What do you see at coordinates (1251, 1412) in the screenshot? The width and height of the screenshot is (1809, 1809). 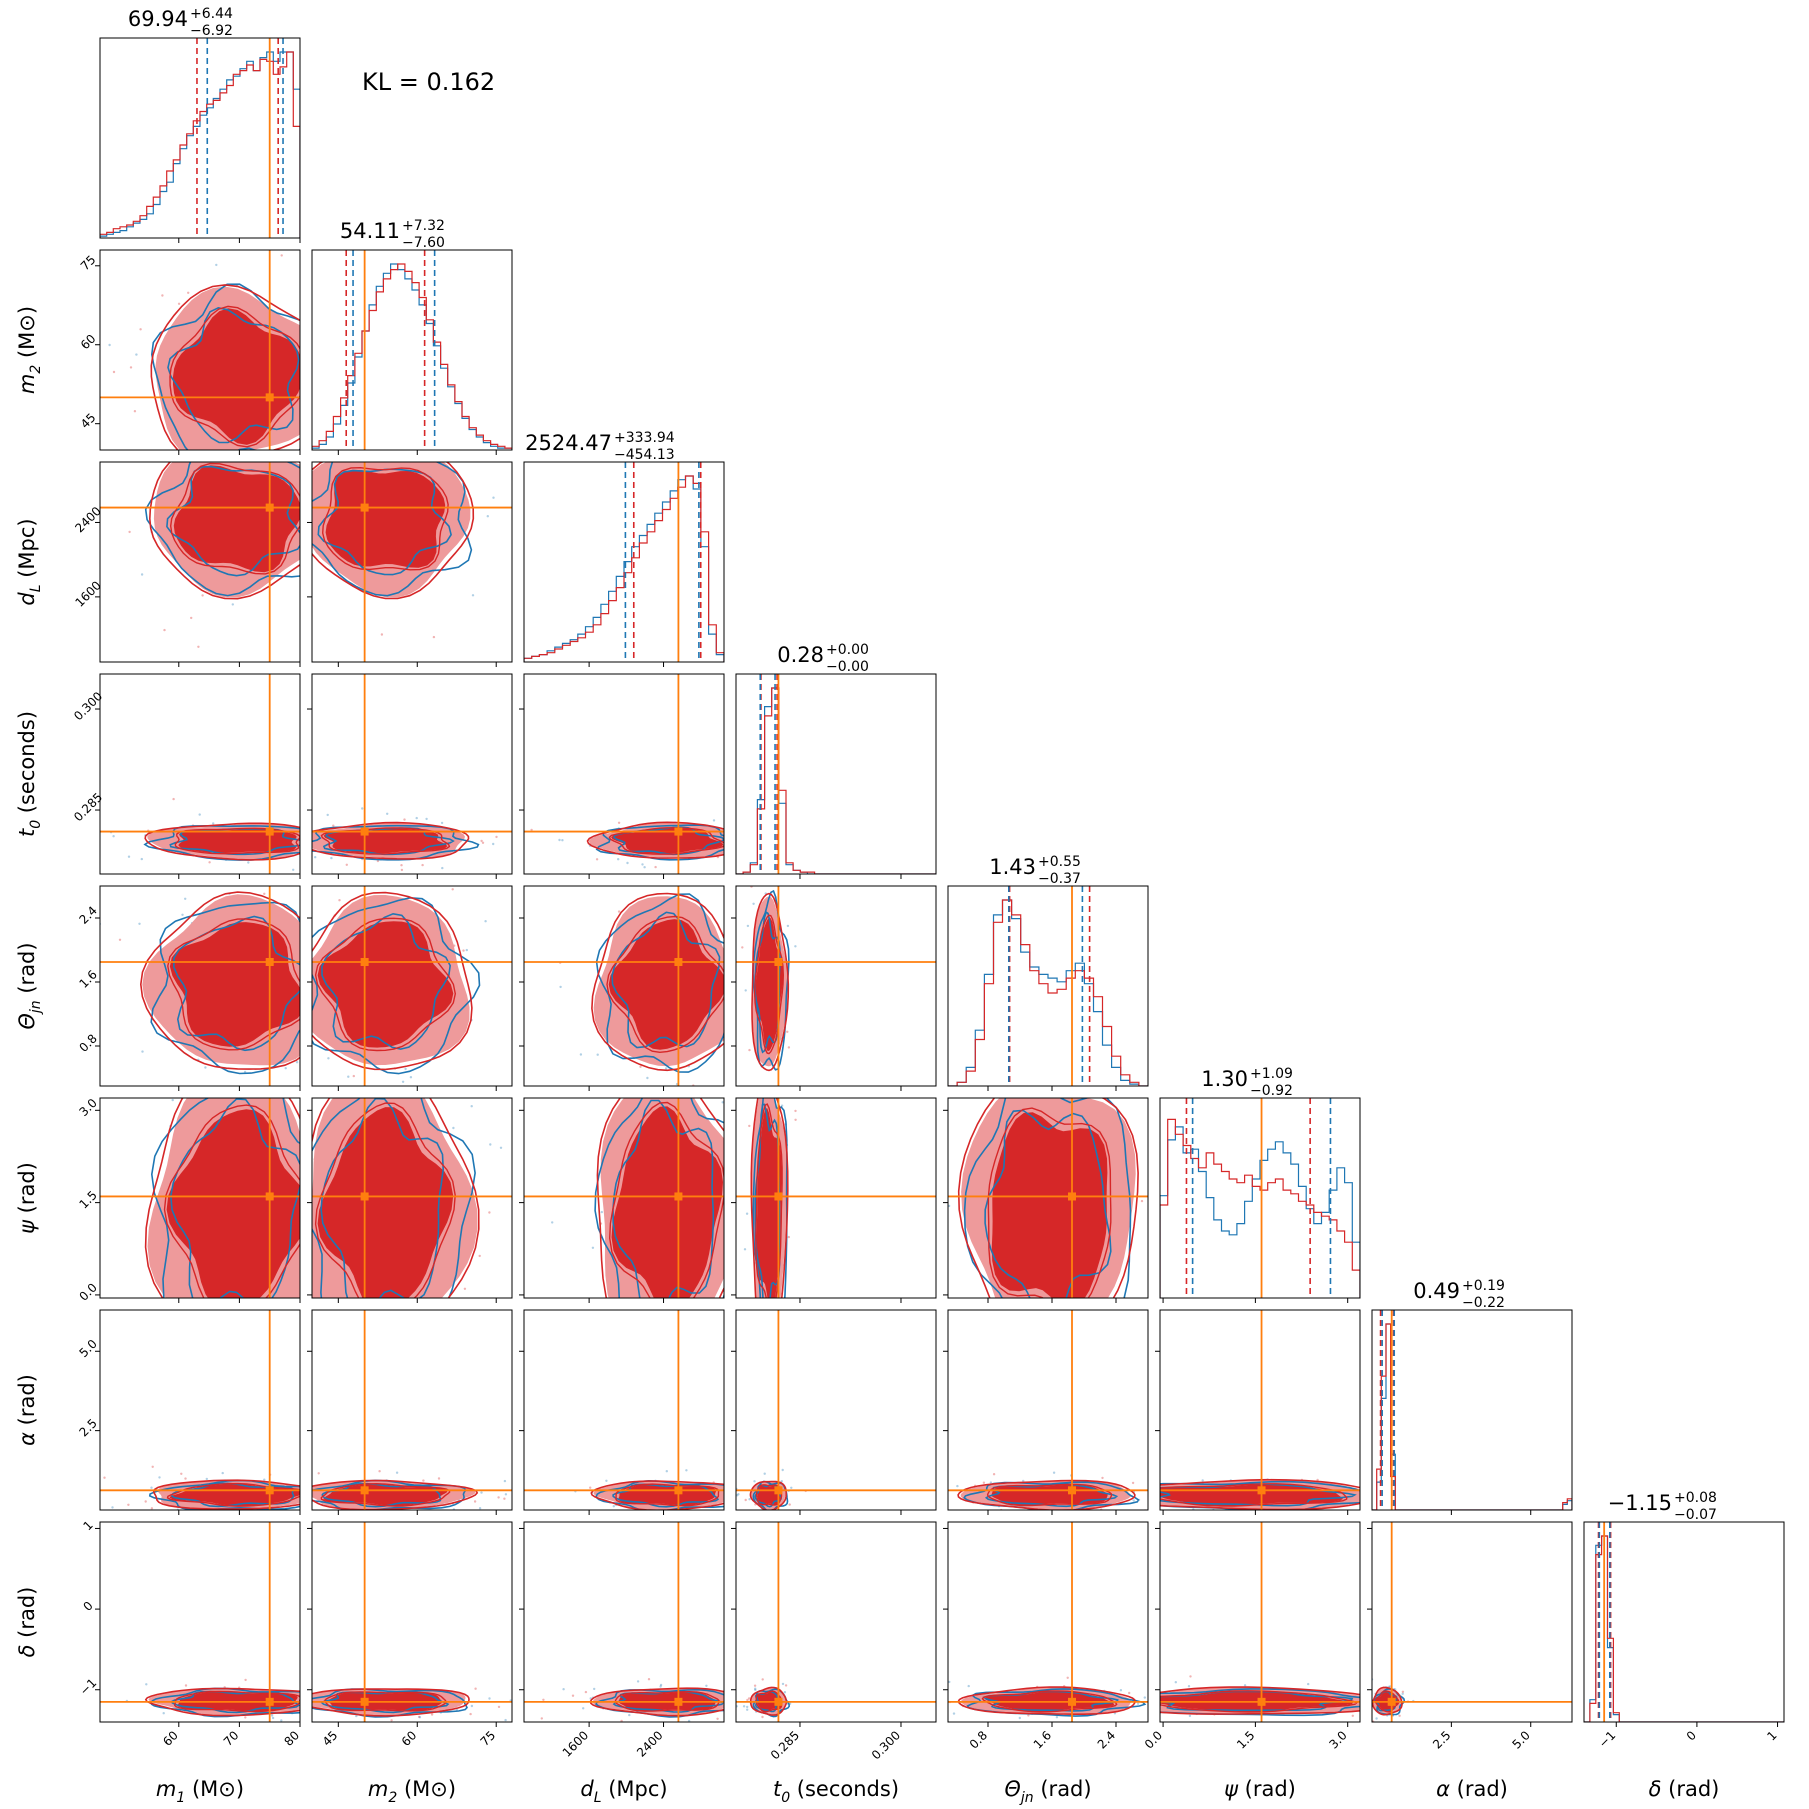 I see `panel-alpha-vs-psi` at bounding box center [1251, 1412].